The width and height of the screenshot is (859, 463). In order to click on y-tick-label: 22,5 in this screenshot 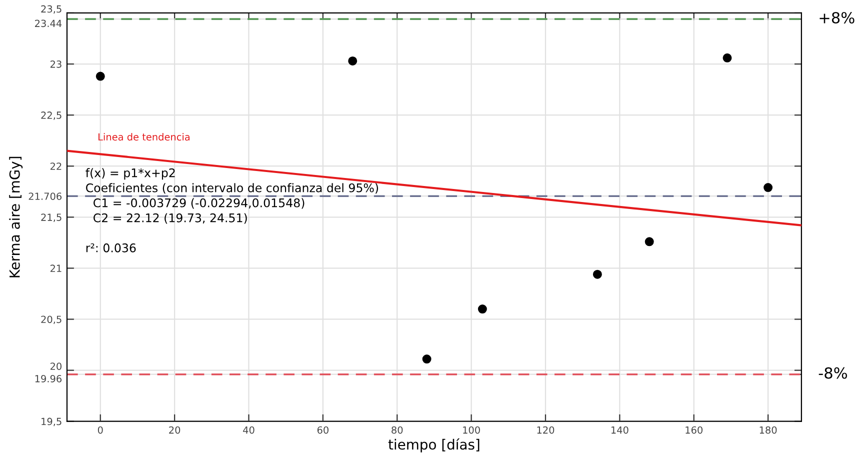, I will do `click(51, 116)`.